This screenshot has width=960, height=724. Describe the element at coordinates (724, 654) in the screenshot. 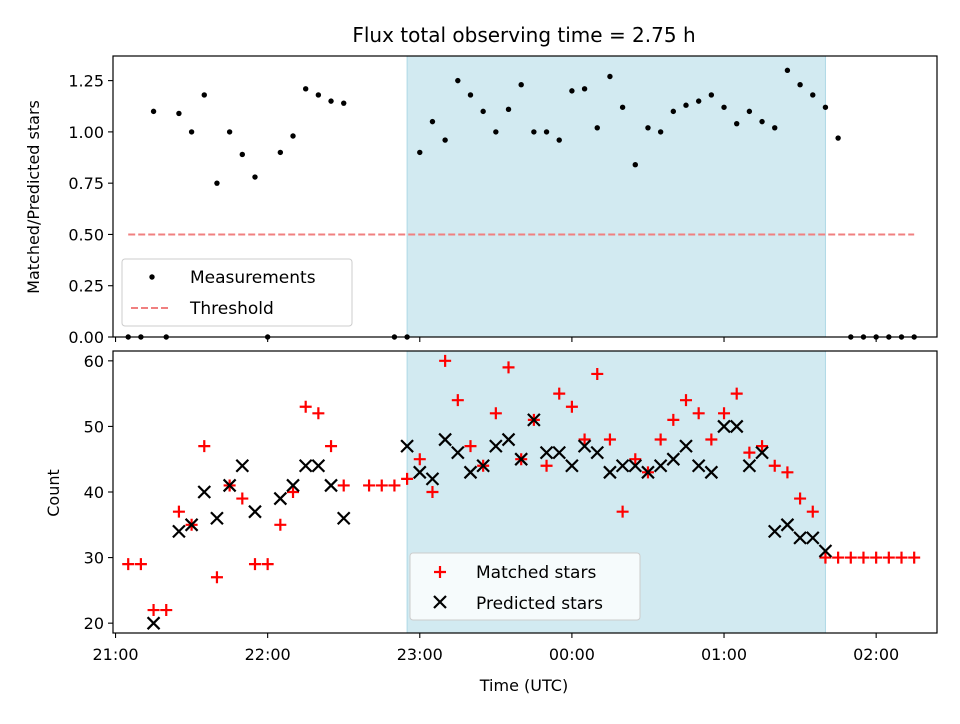

I see `bottom-x-tick-label: 01:00` at that location.